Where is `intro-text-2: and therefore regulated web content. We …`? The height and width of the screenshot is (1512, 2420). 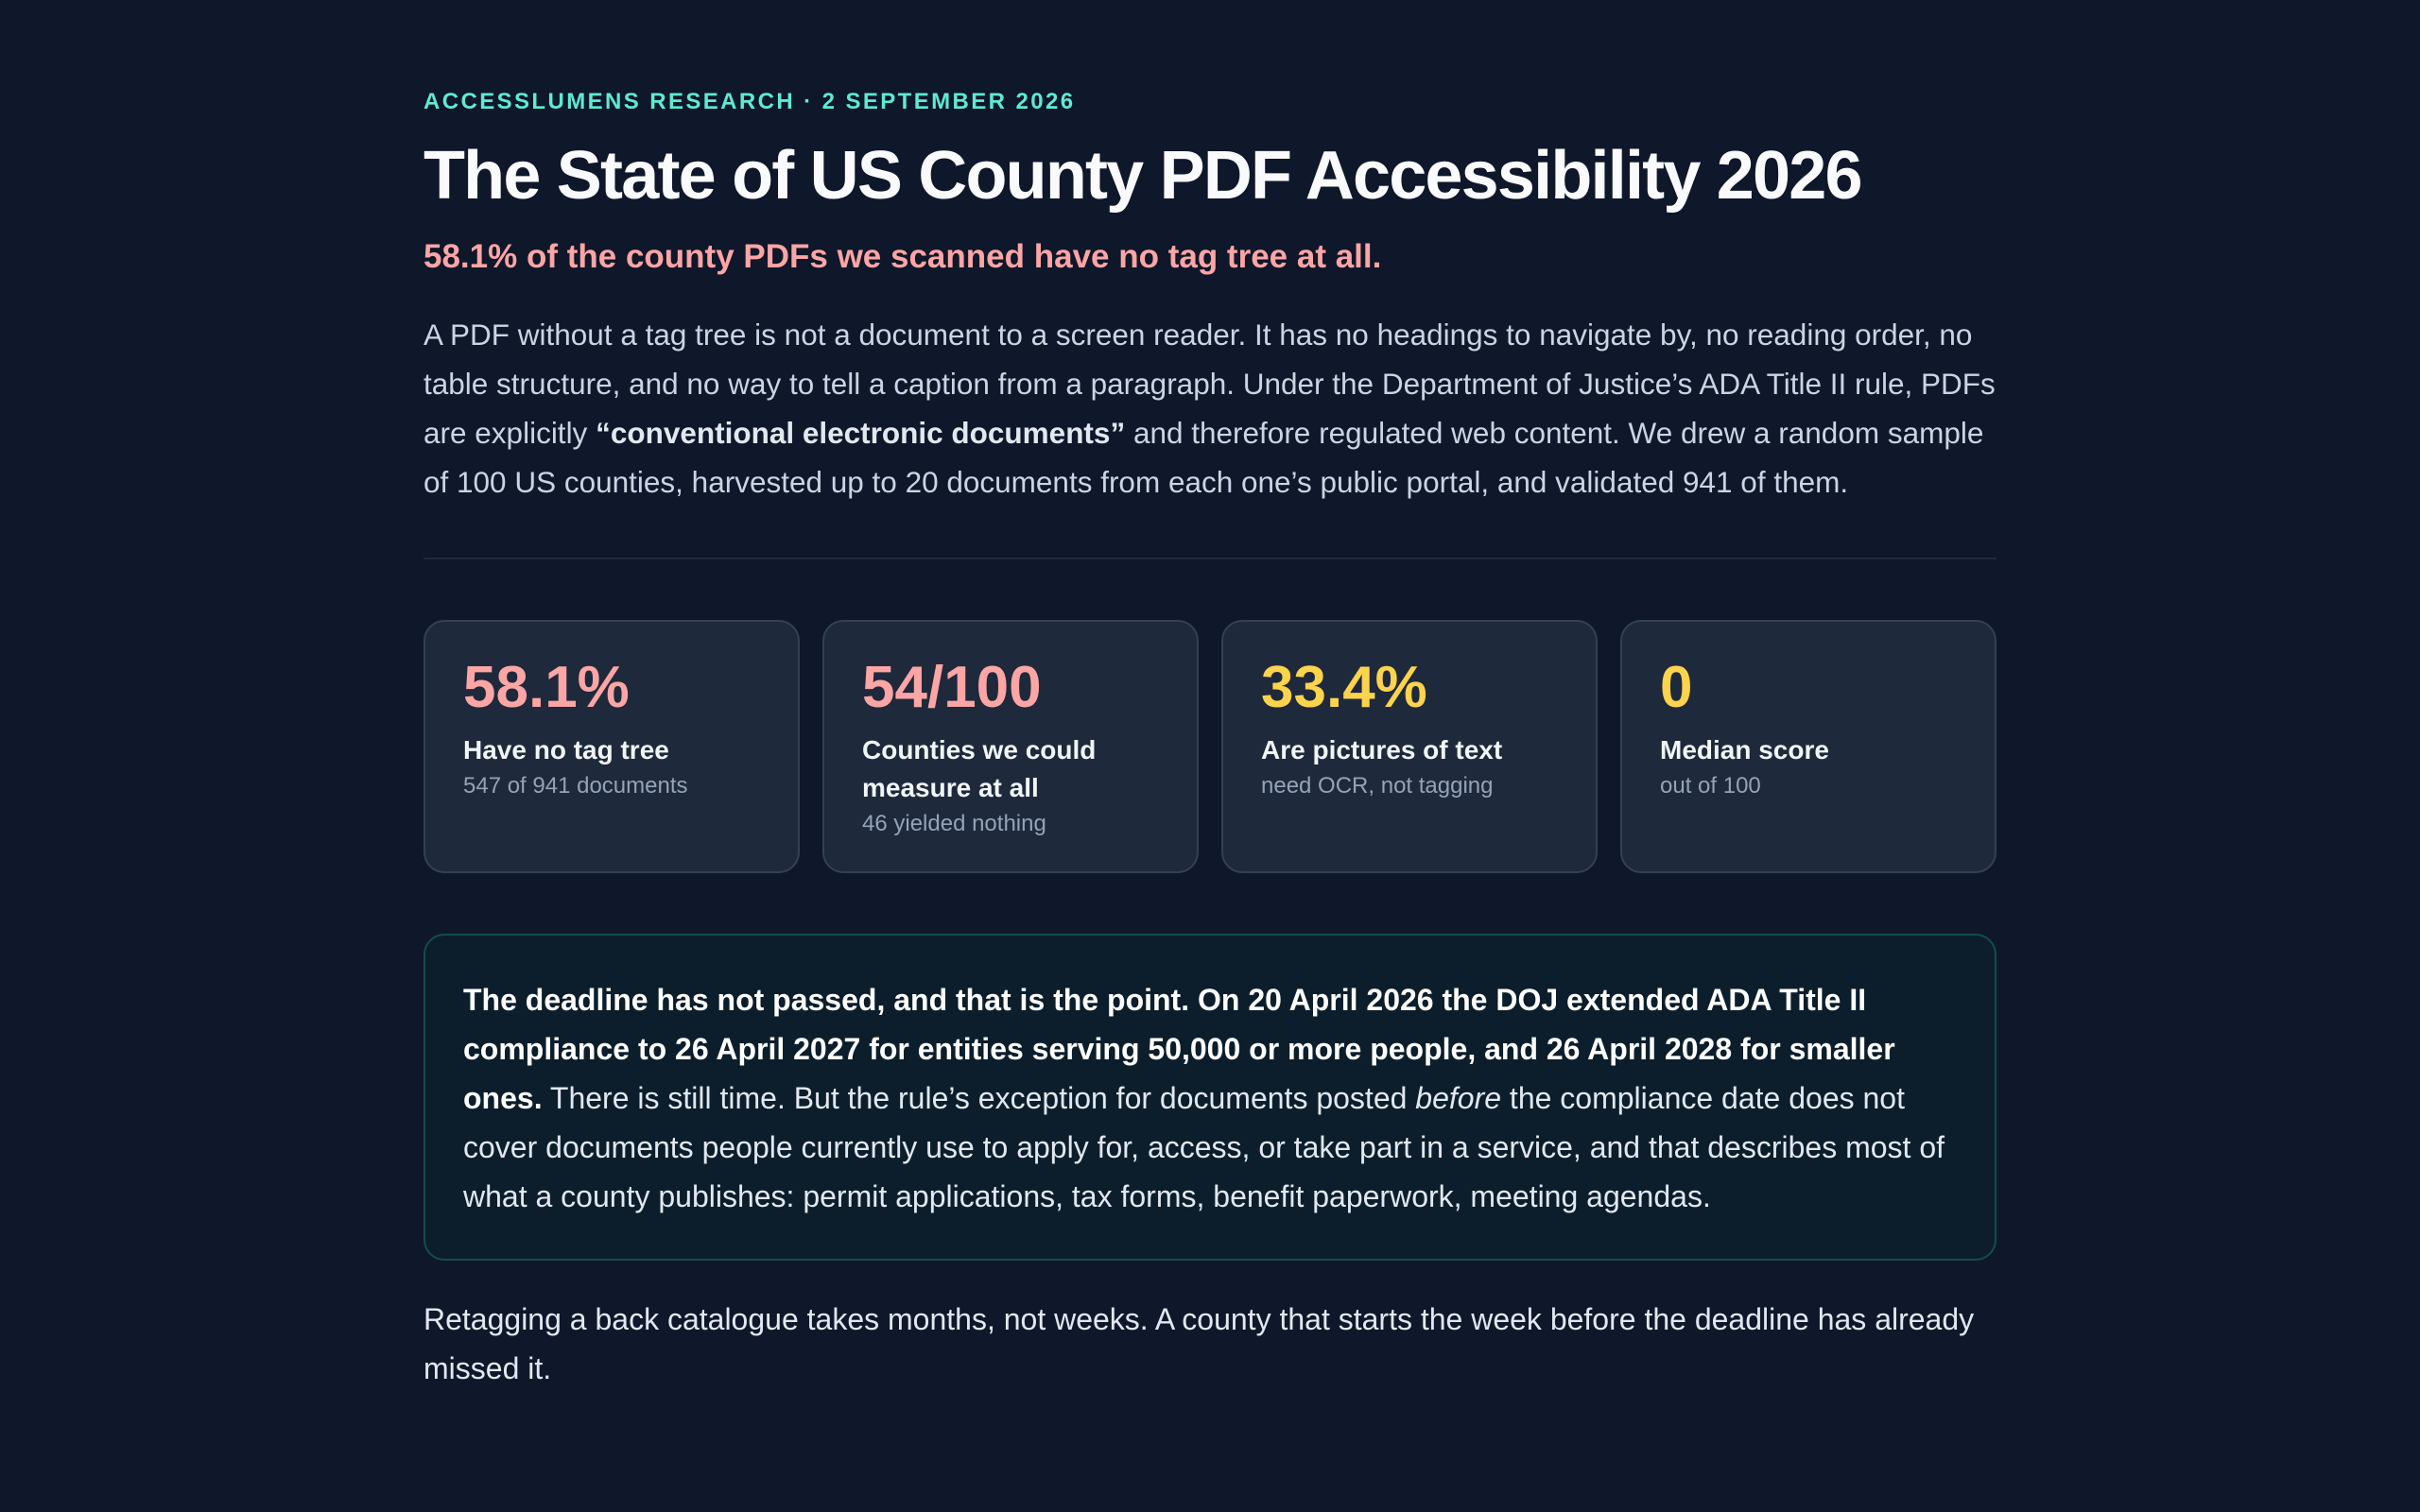 intro-text-2: and therefore regulated web content. We … is located at coordinates (1204, 457).